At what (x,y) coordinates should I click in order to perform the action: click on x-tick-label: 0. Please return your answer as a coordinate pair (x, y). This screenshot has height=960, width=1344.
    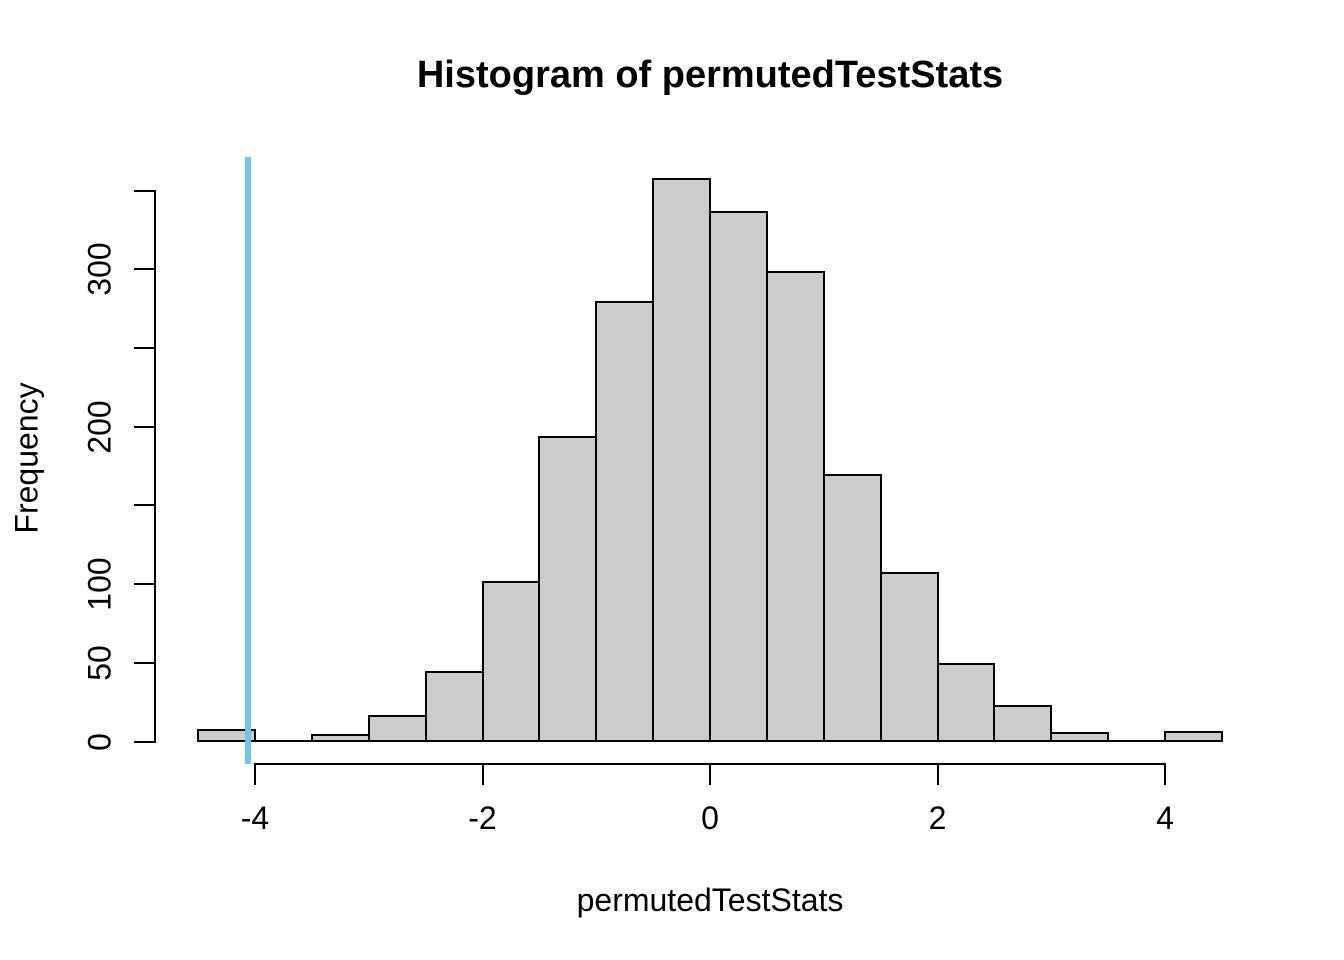
    Looking at the image, I should click on (710, 818).